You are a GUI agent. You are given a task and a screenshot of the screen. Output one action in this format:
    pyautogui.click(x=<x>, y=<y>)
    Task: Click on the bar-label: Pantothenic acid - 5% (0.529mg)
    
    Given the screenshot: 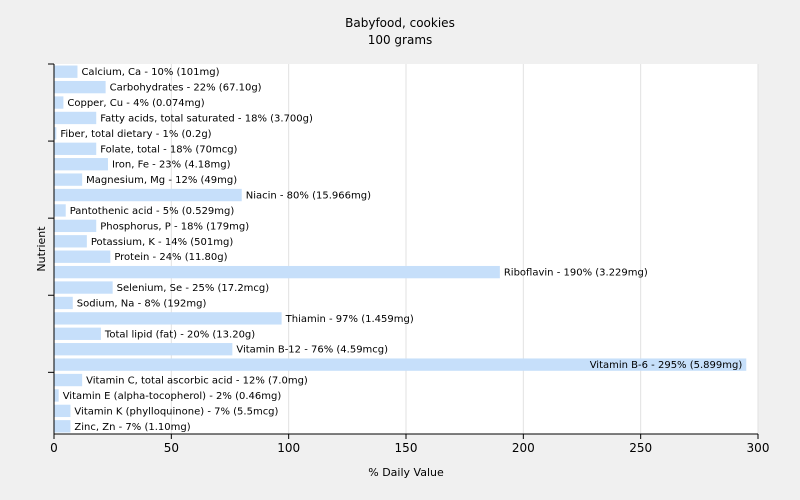 What is the action you would take?
    pyautogui.click(x=152, y=211)
    